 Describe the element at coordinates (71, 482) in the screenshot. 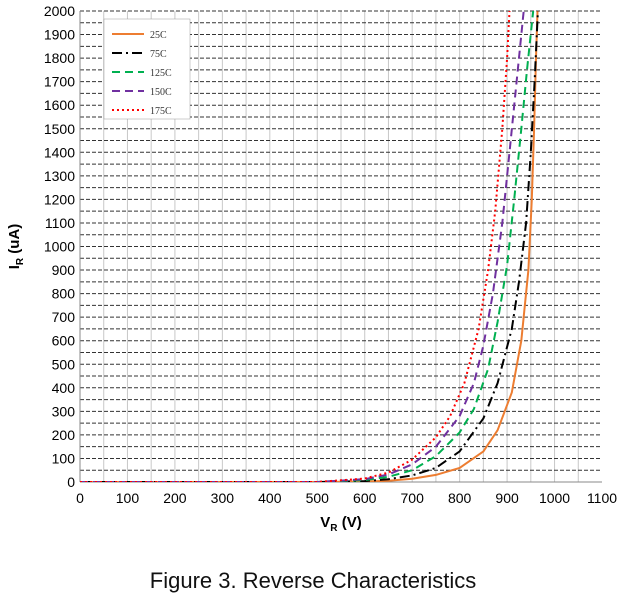

I see `y-tick-label: 0` at that location.